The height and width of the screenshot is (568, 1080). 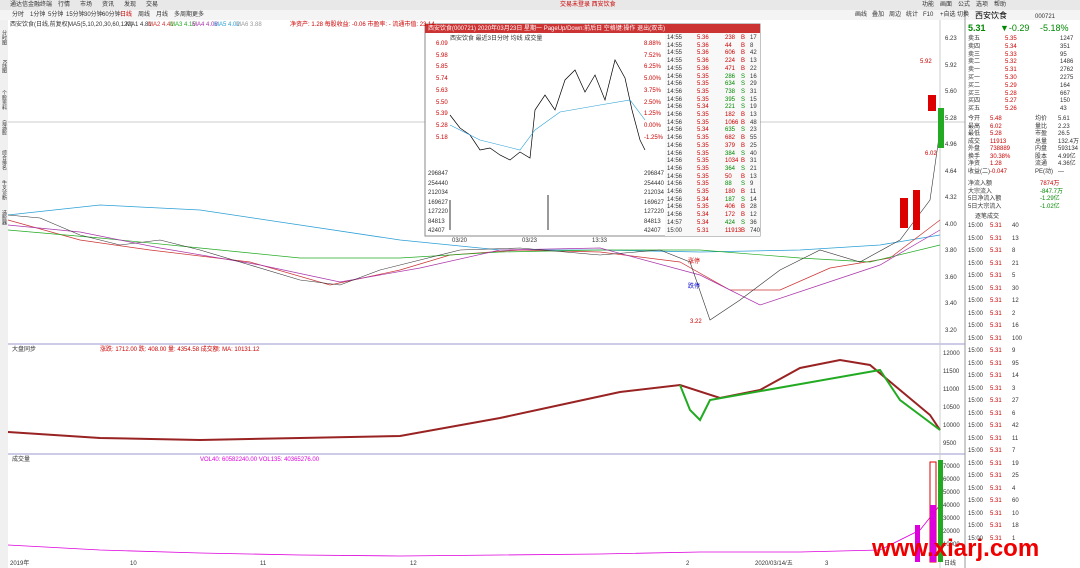 I want to click on tick-count: 21, so click(x=753, y=168).